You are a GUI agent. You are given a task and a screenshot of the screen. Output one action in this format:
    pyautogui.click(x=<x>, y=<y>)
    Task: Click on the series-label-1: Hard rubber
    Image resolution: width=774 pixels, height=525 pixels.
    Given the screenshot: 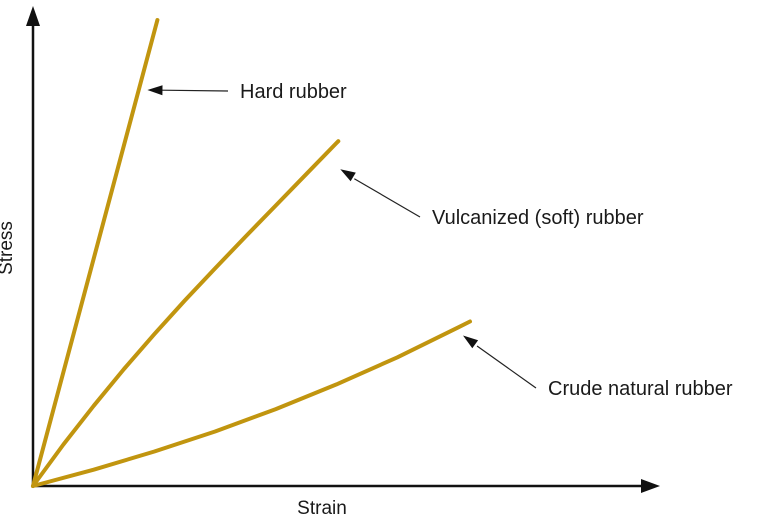 What is the action you would take?
    pyautogui.click(x=293, y=92)
    